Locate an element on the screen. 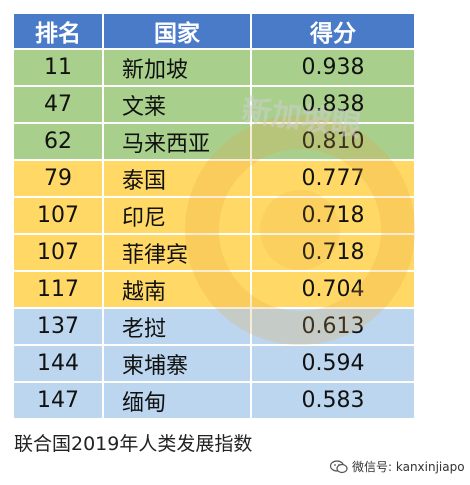 The width and height of the screenshot is (470, 485). table-row: 147 缅甸 0.583 is located at coordinates (214, 400).